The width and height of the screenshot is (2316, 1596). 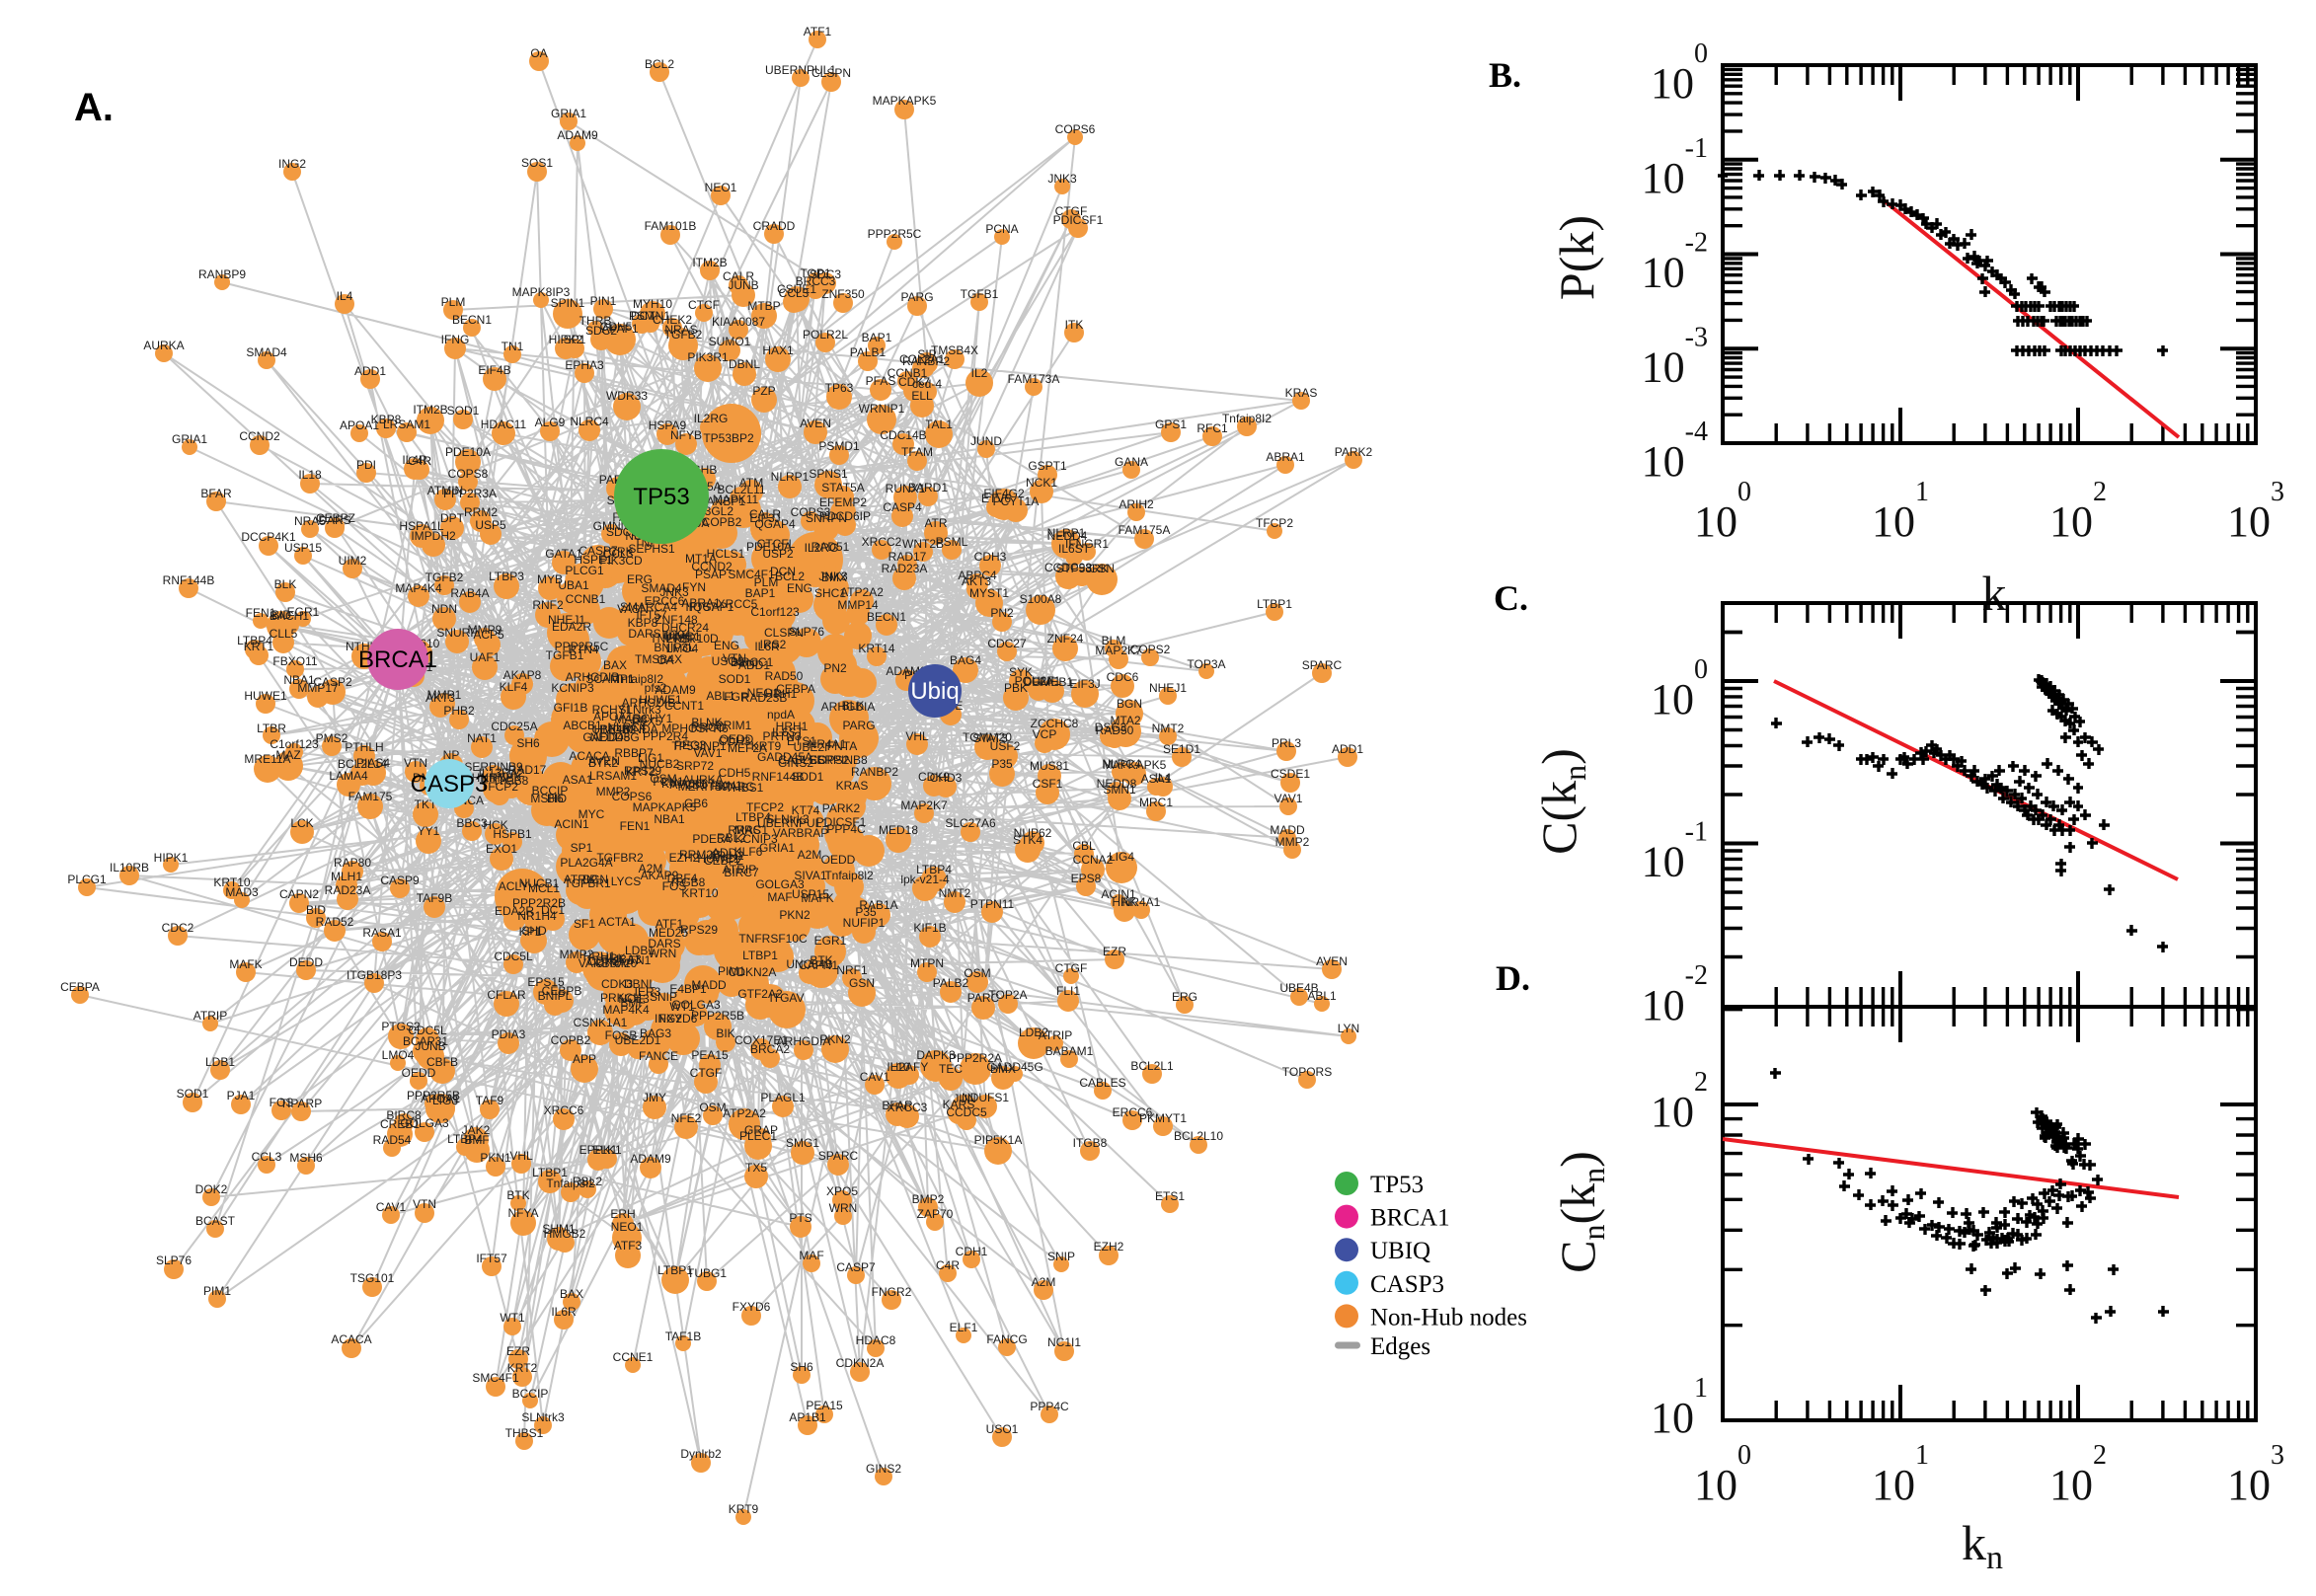 I want to click on svg-text: LMO4, so click(x=398, y=1055).